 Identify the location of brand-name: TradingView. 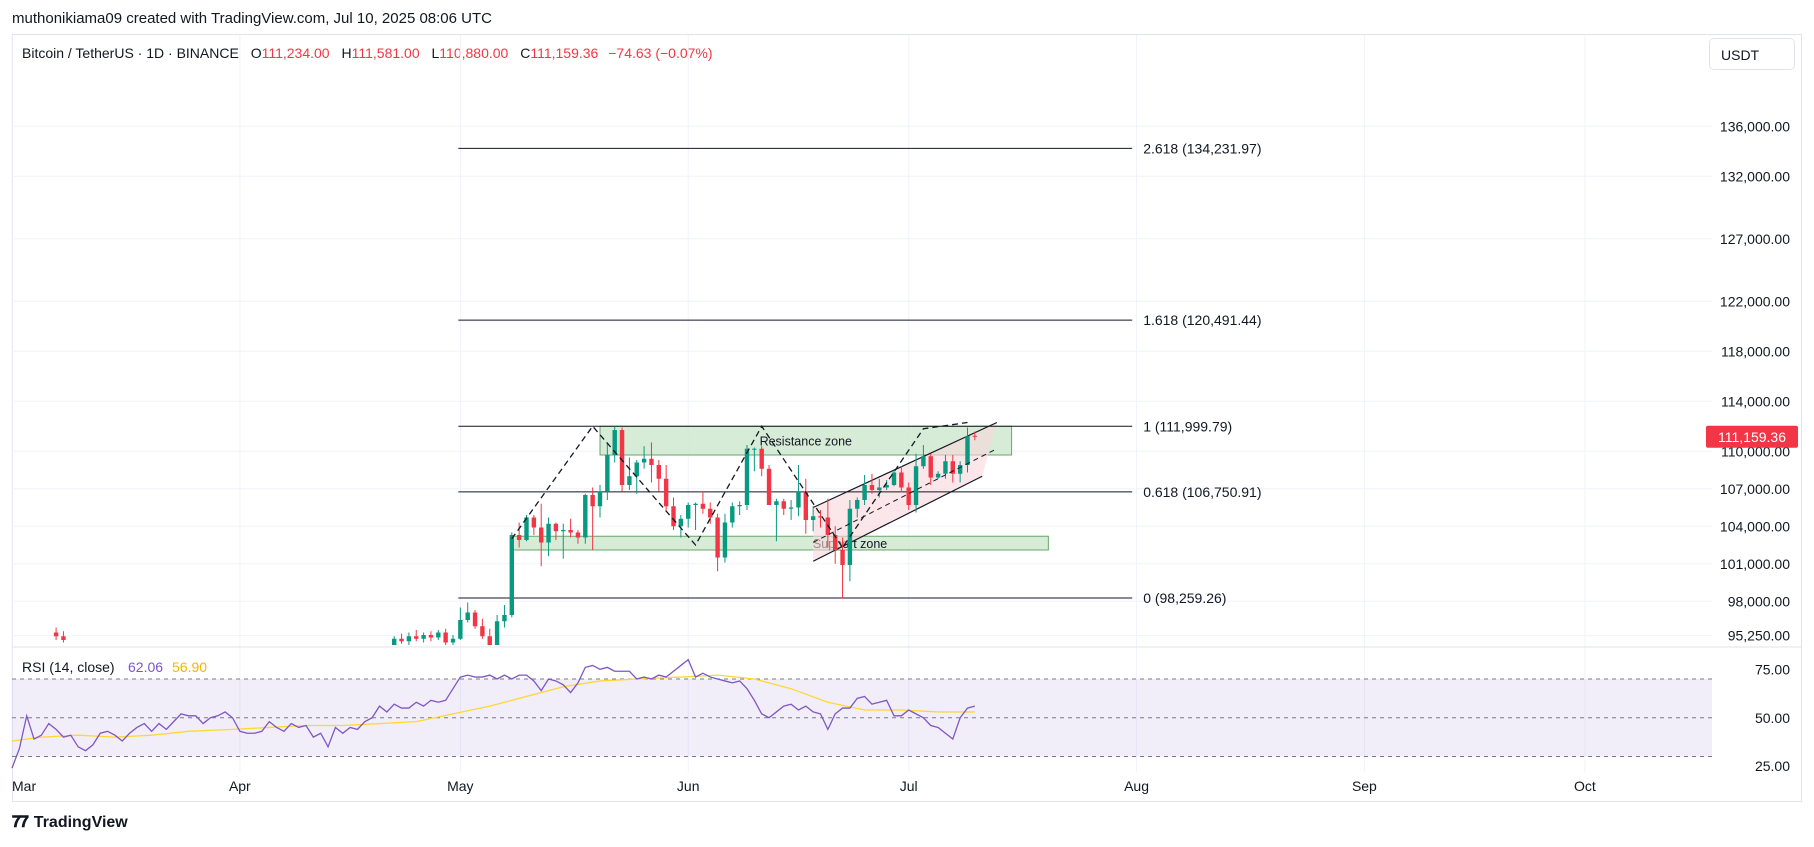
(80, 822).